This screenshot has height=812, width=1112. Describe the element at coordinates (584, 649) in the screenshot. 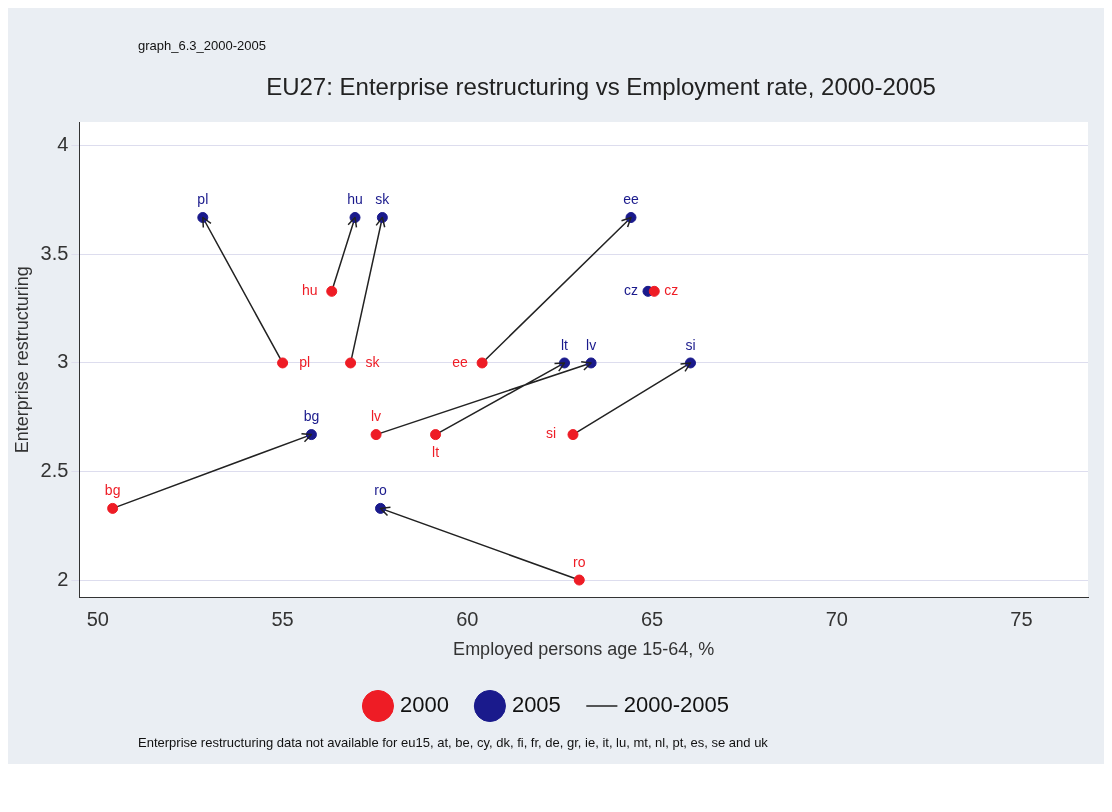

I see `x-axis-title: Employed persons age 15-64, %` at that location.